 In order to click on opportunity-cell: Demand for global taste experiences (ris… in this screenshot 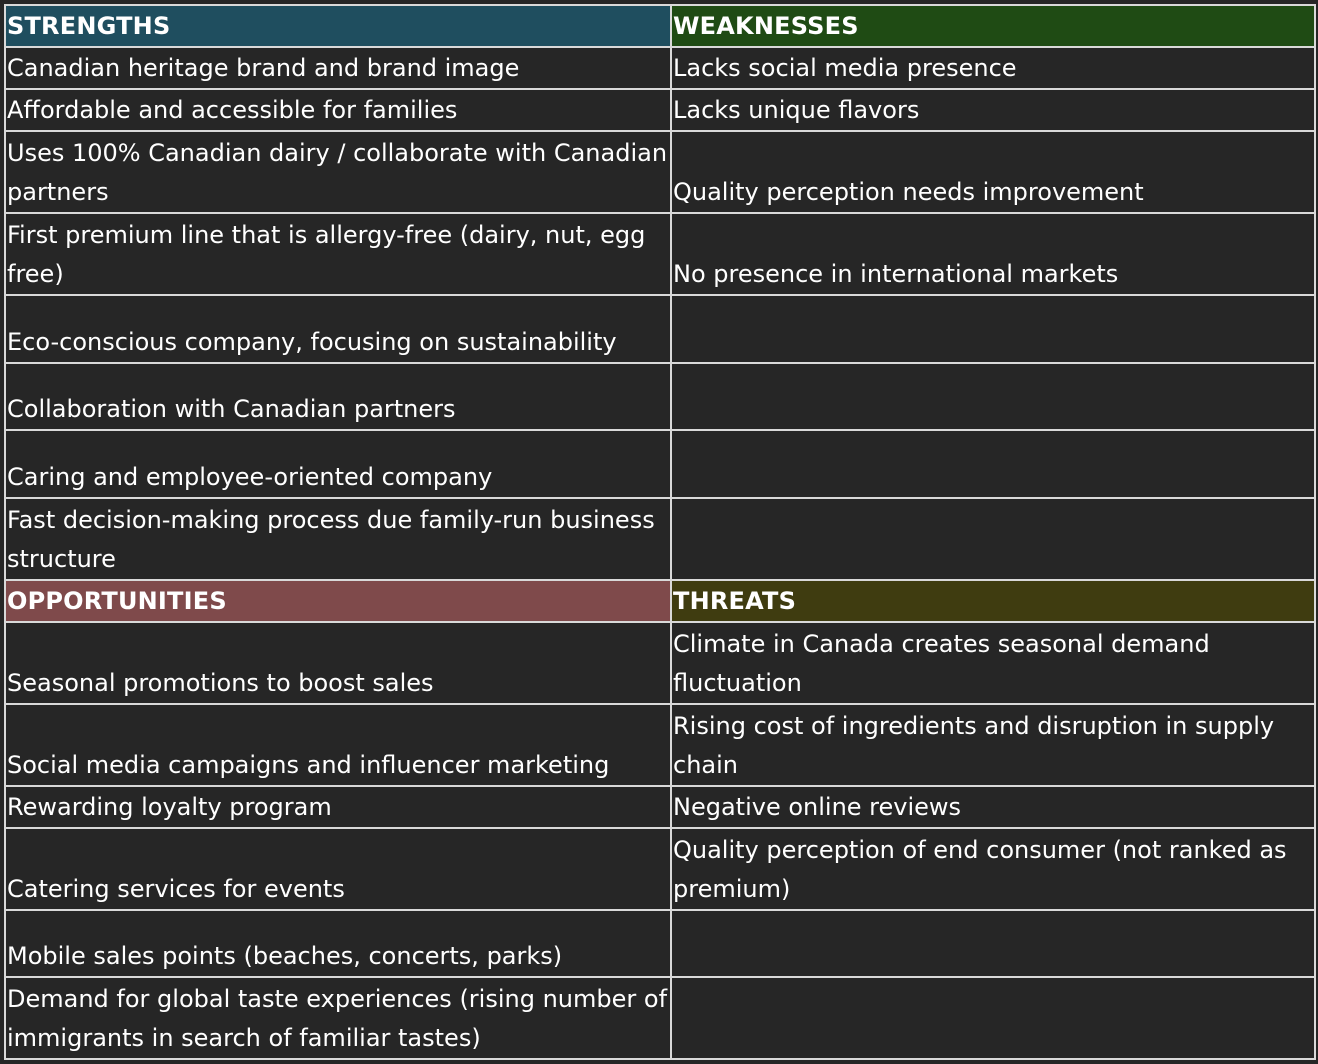, I will do `click(338, 1018)`.